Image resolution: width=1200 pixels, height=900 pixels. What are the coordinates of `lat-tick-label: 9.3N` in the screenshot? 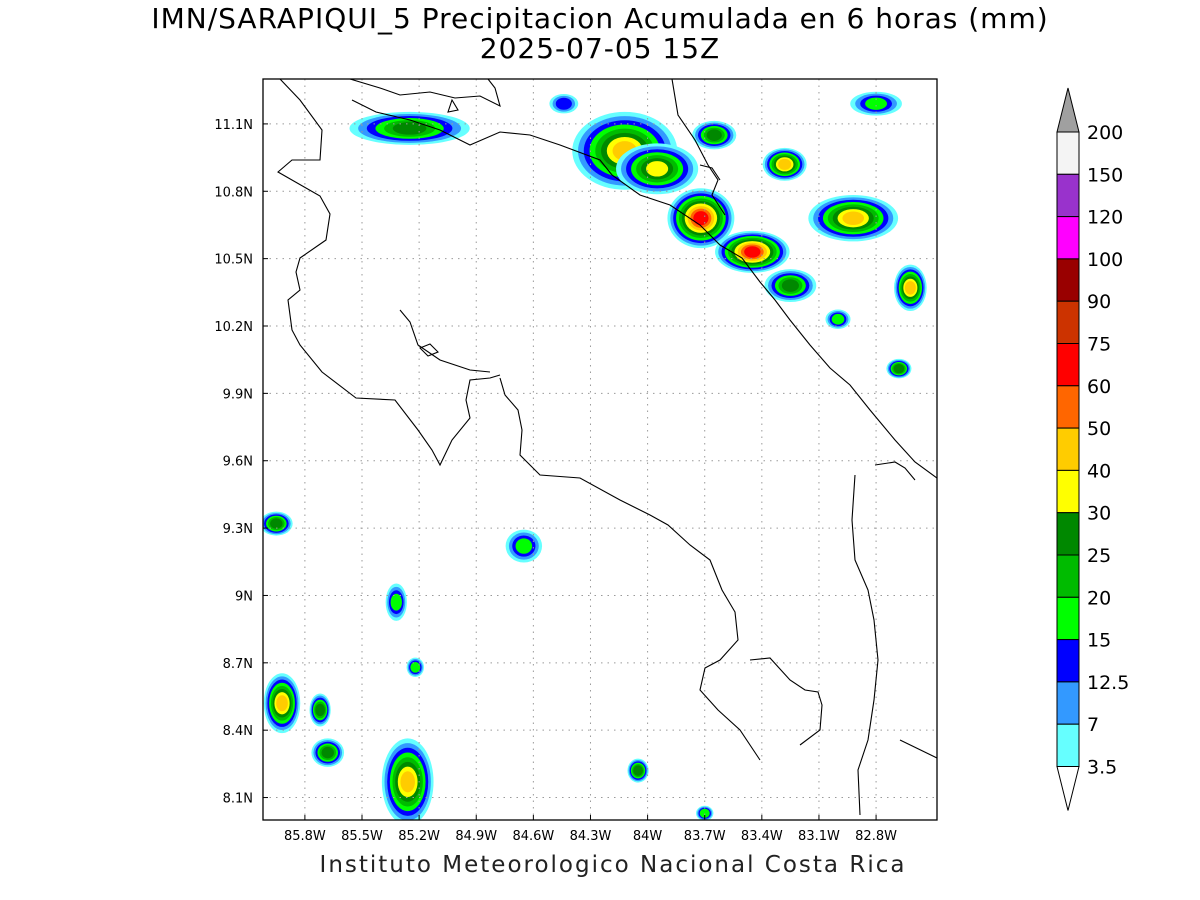 It's located at (238, 529).